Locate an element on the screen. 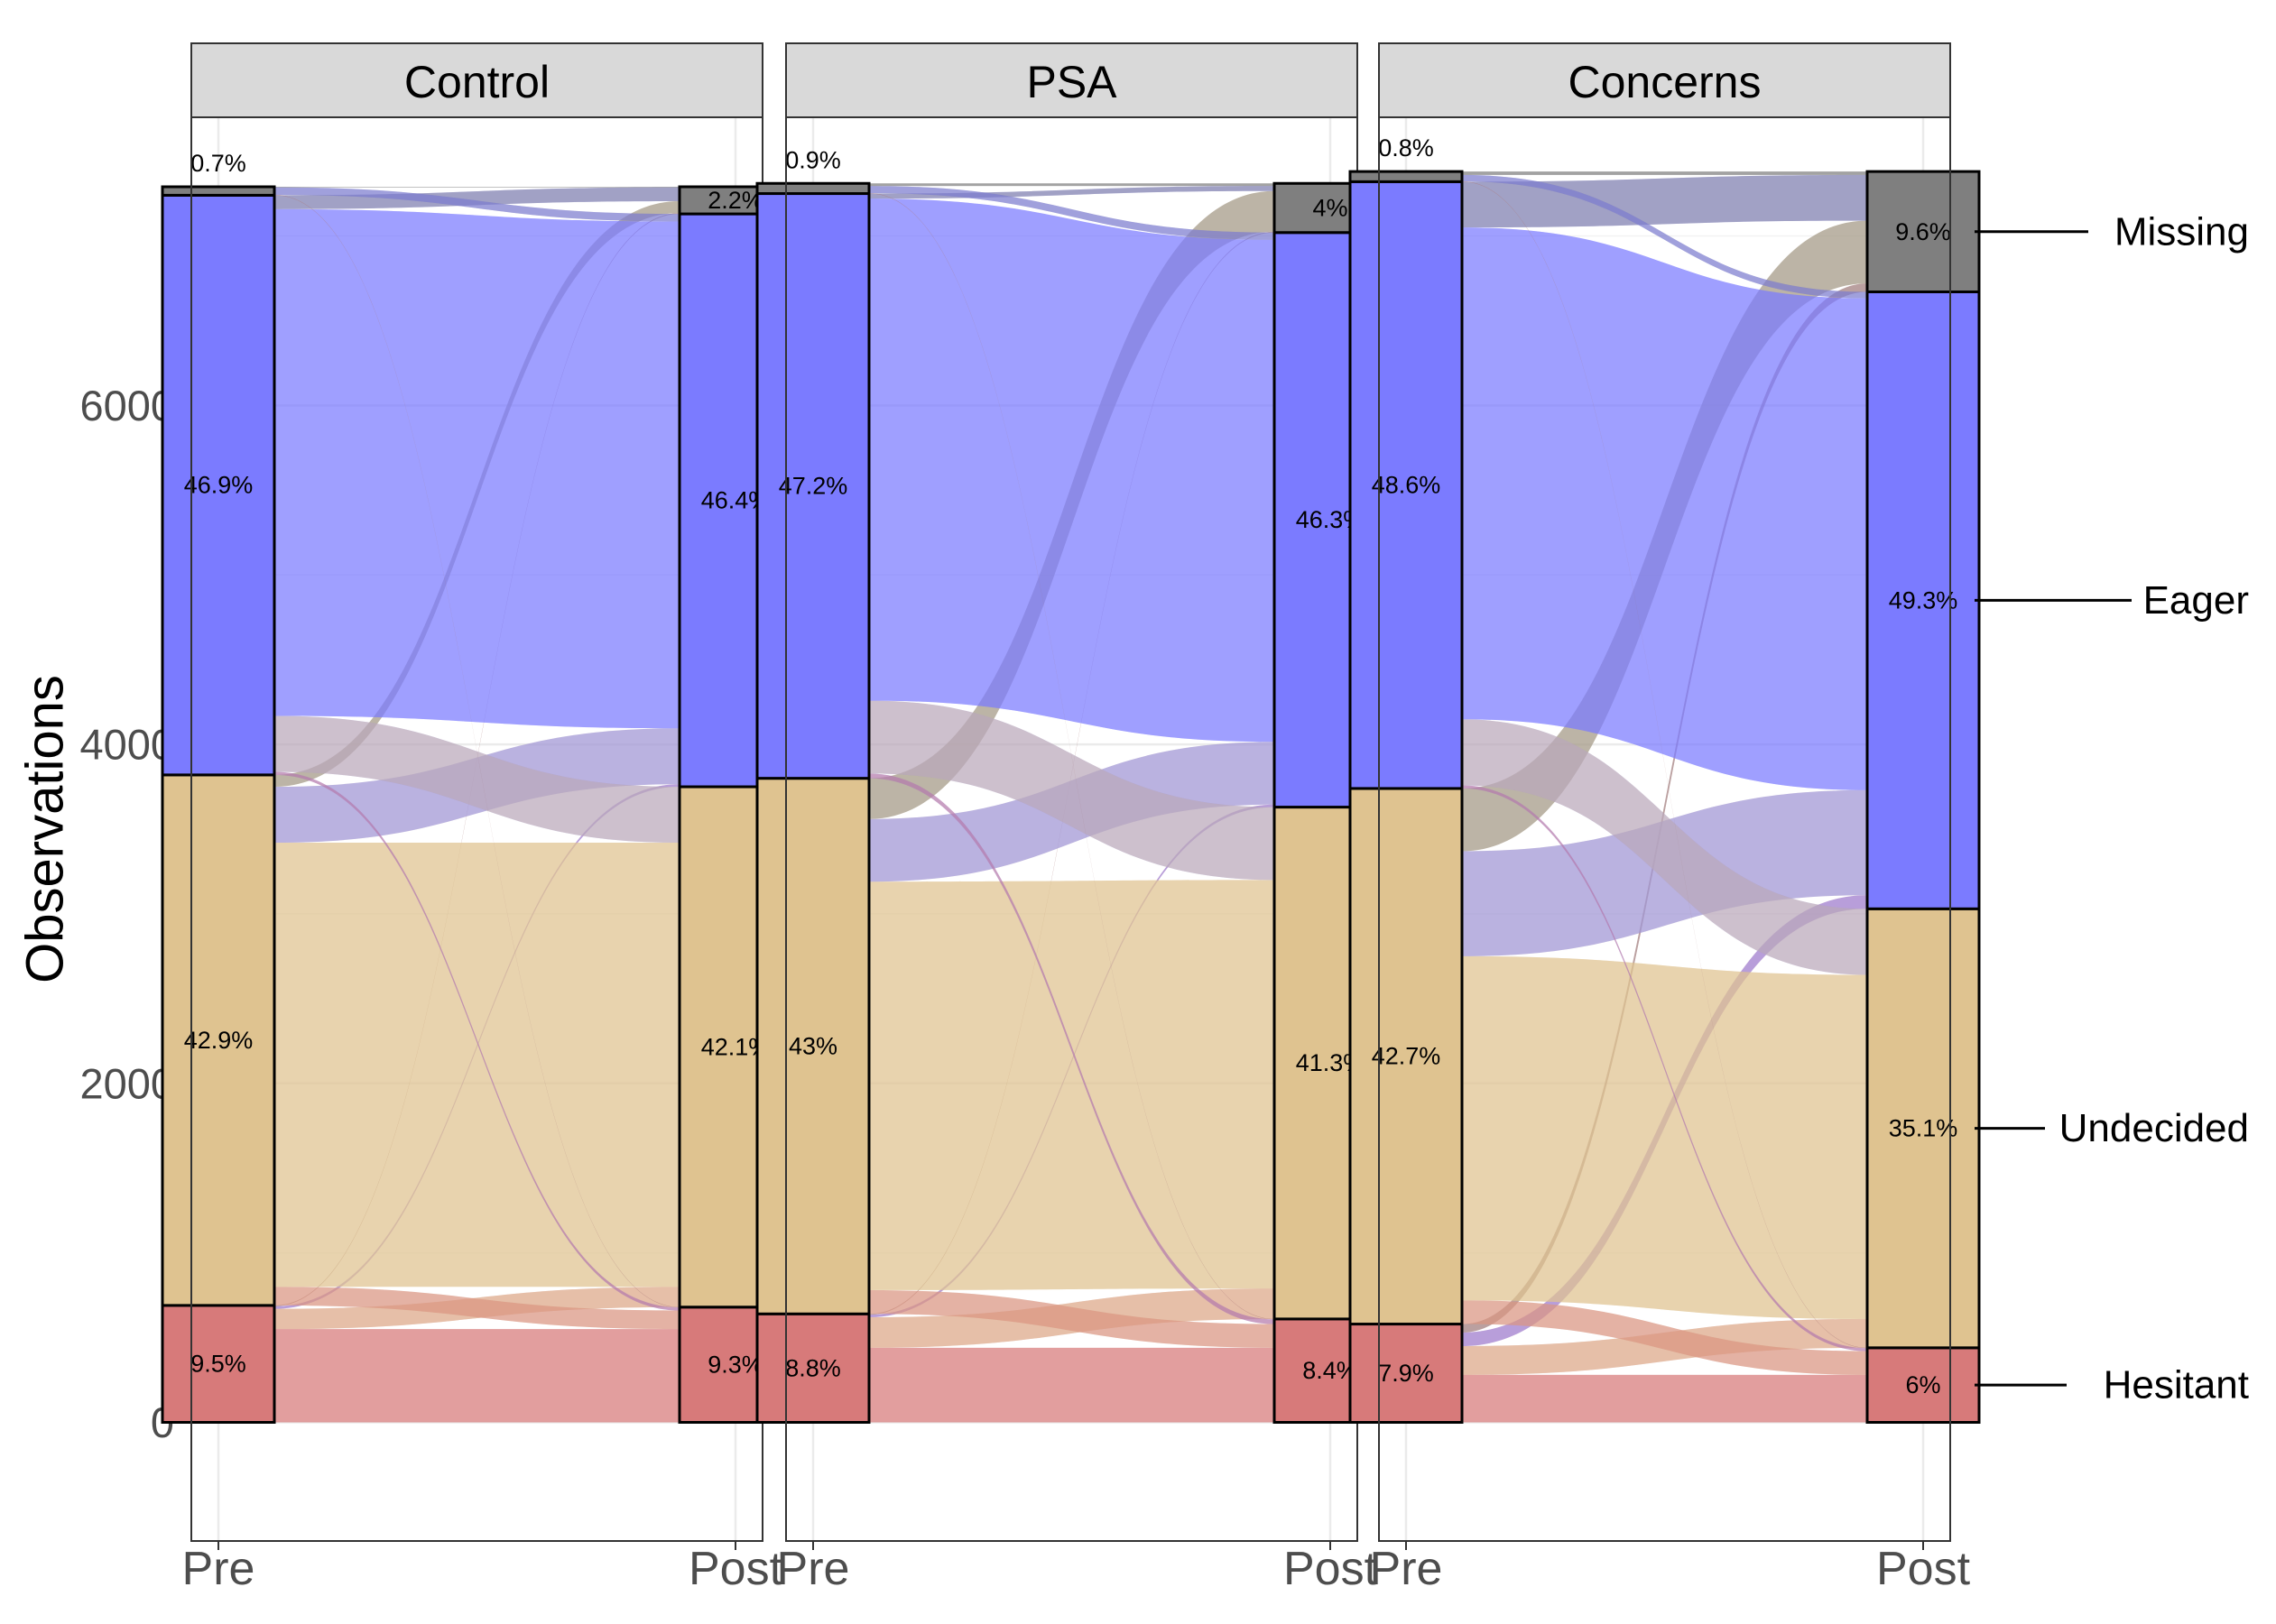  pre-strata: 7.9% 42.7% 48.6% 0.8% is located at coordinates (1406, 779).